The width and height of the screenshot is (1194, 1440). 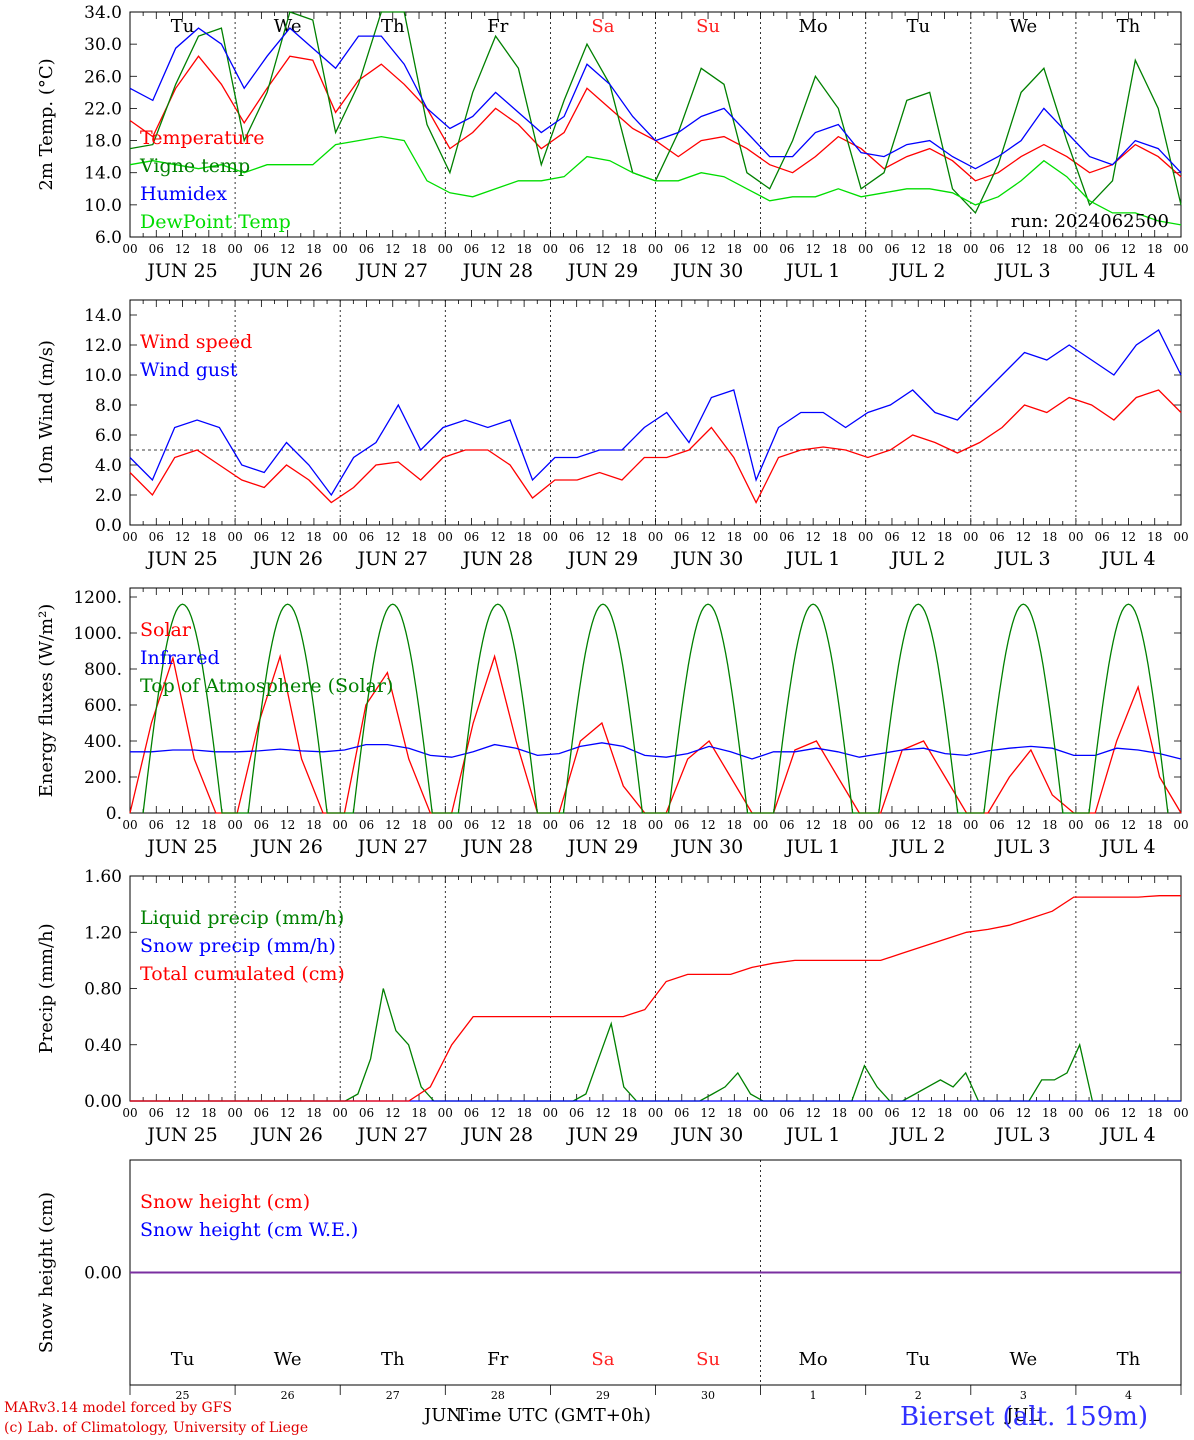 What do you see at coordinates (497, 559) in the screenshot?
I see `wind-day-label: JUN 28` at bounding box center [497, 559].